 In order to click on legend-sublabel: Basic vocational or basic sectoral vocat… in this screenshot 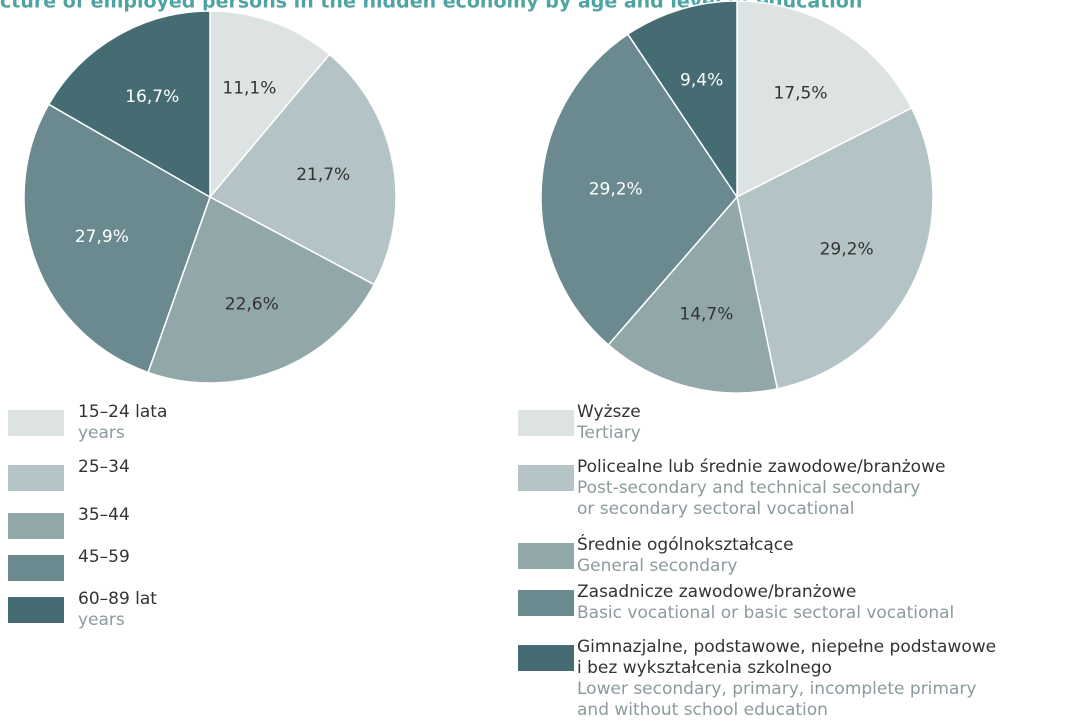, I will do `click(765, 613)`.